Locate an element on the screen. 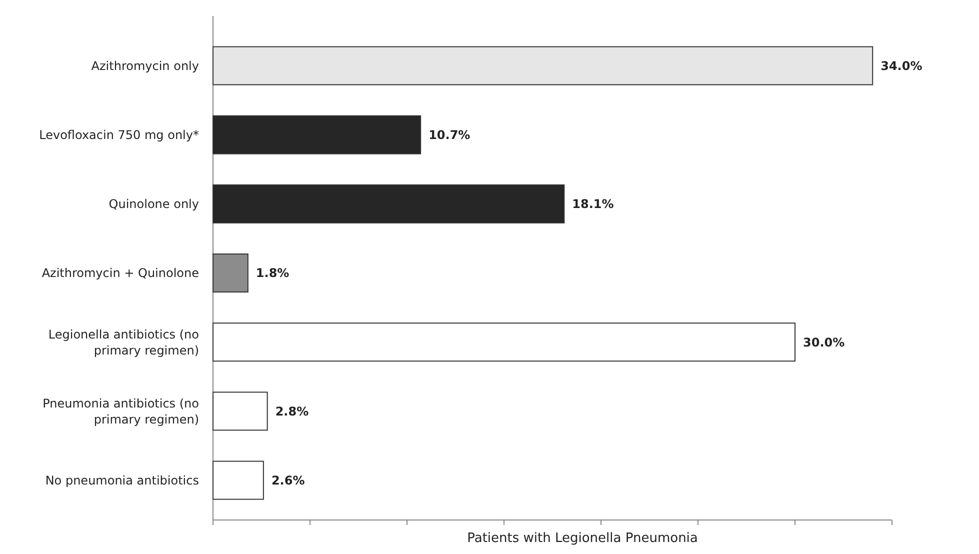 Image resolution: width=979 pixels, height=554 pixels. y-tick-label: No pneumonia antibiotics is located at coordinates (122, 480).